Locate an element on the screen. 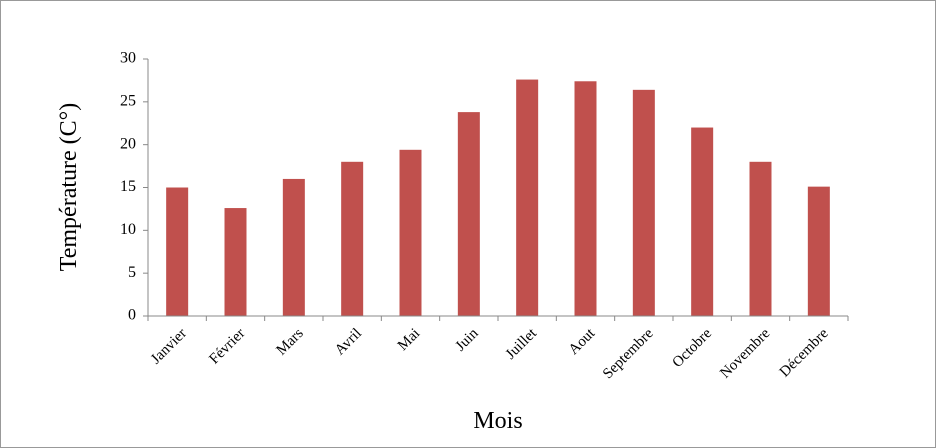 The width and height of the screenshot is (936, 448). y-tick-label: 0 is located at coordinates (132, 315).